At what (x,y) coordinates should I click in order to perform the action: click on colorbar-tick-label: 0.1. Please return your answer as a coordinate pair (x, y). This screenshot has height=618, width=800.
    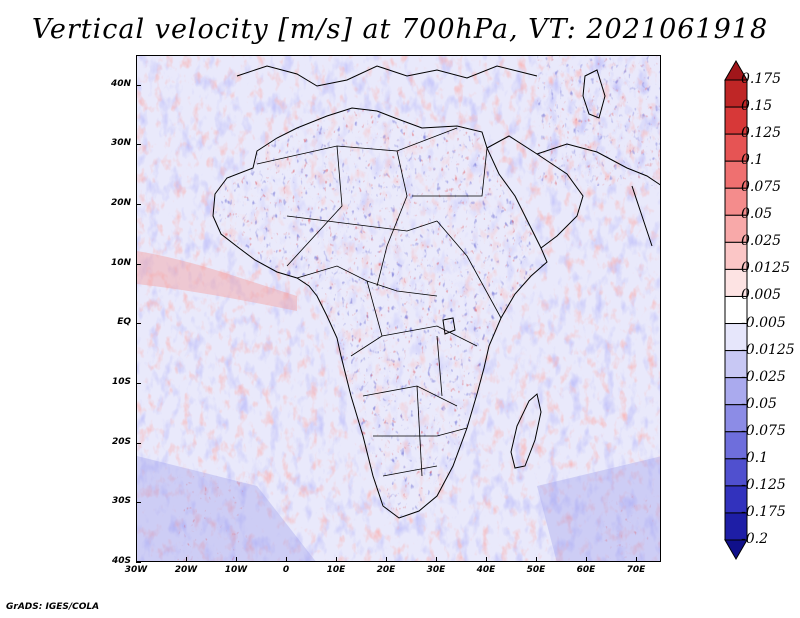
    Looking at the image, I should click on (752, 160).